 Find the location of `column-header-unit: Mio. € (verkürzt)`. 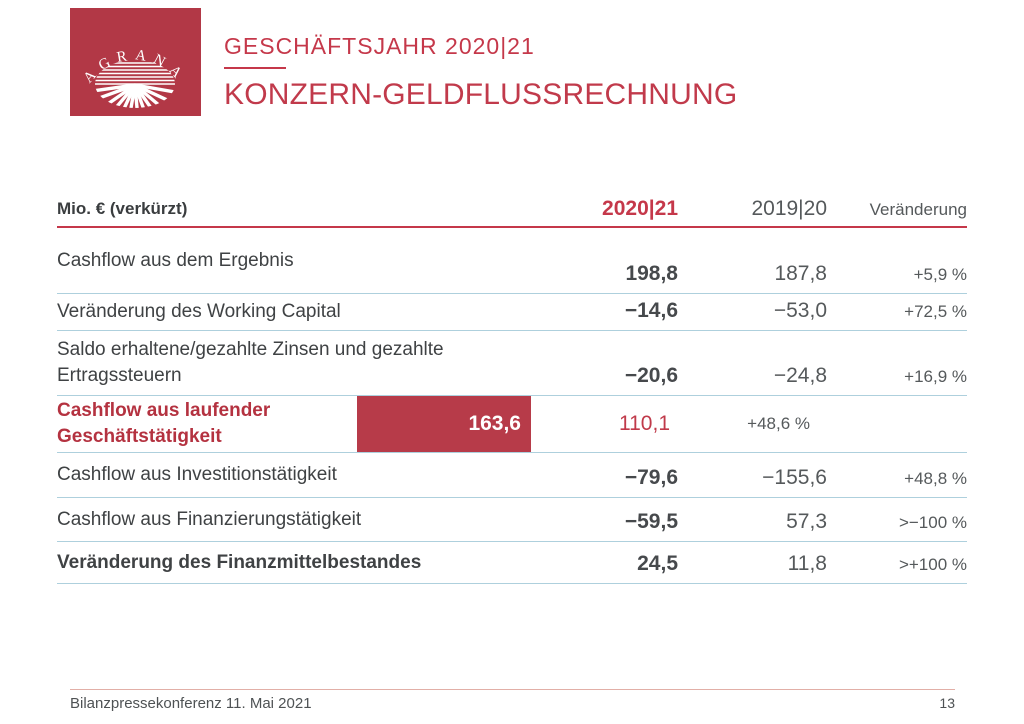

column-header-unit: Mio. € (verkürzt) is located at coordinates (122, 209).